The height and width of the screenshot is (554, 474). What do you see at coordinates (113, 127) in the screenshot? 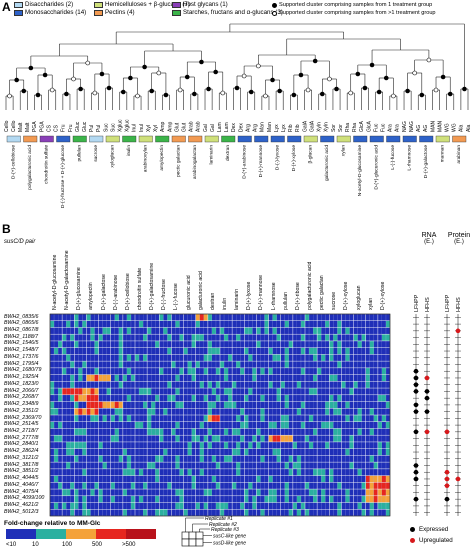
I see `leaf-label: Suc` at bounding box center [113, 127].